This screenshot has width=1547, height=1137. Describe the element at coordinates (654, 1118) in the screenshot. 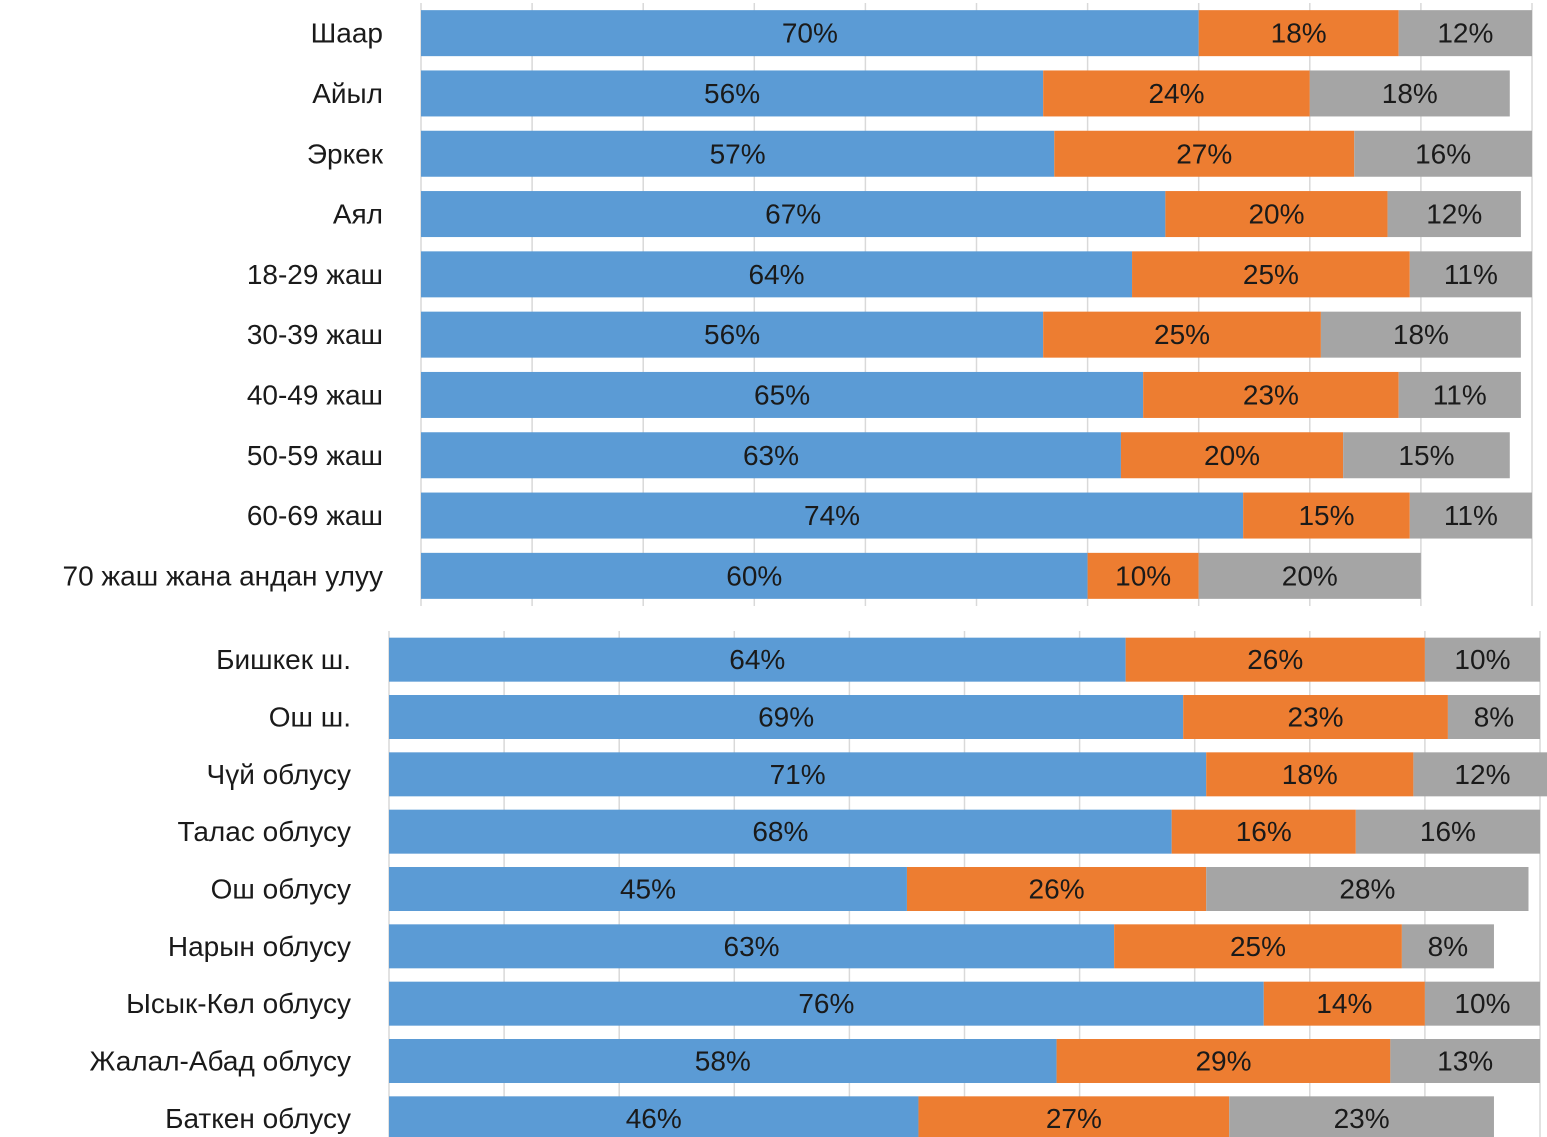

I see `value-label: 46%` at that location.